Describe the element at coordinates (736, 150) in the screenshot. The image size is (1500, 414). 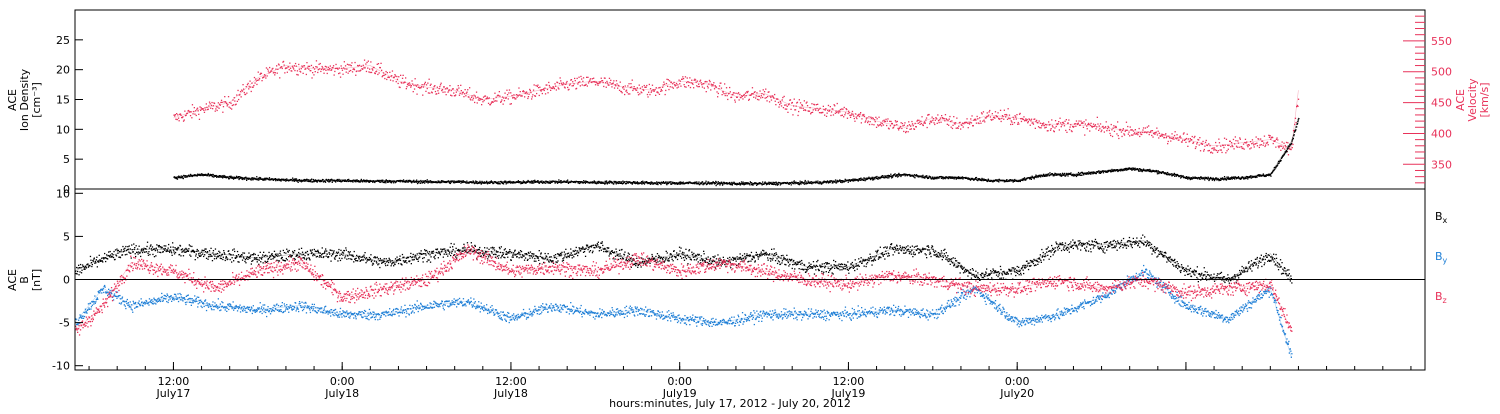
I see `density-series-trend` at that location.